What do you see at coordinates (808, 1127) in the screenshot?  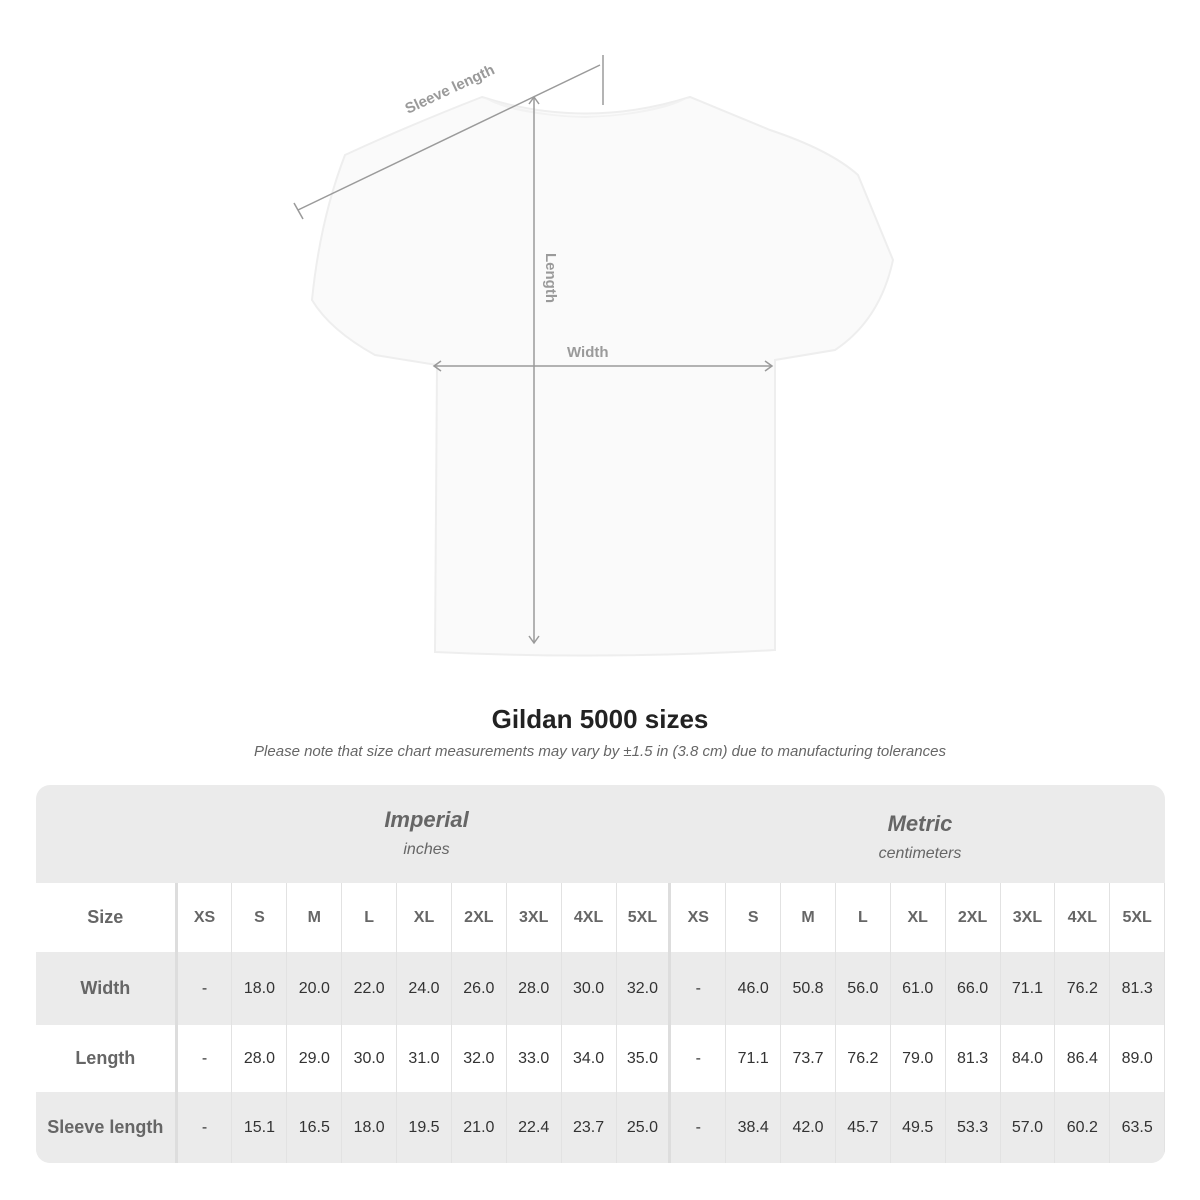 I see `table-cell: 42.0` at bounding box center [808, 1127].